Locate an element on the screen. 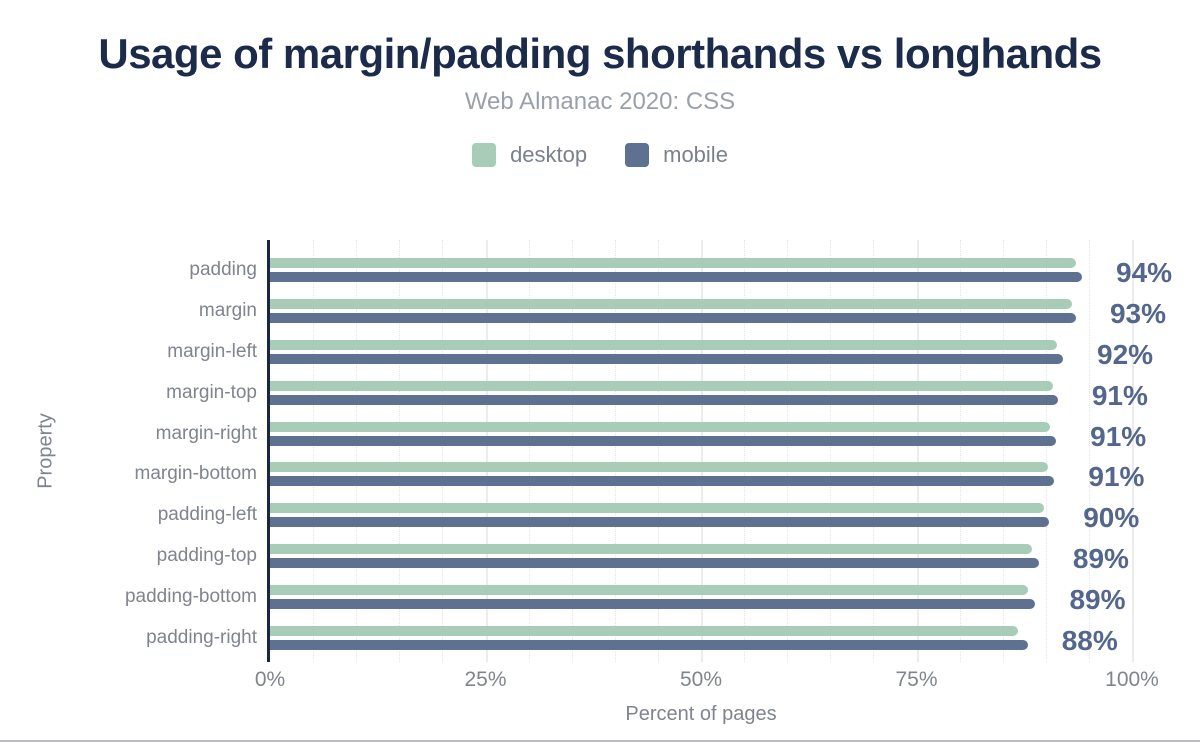  desktop-swatch-icon is located at coordinates (484, 155).